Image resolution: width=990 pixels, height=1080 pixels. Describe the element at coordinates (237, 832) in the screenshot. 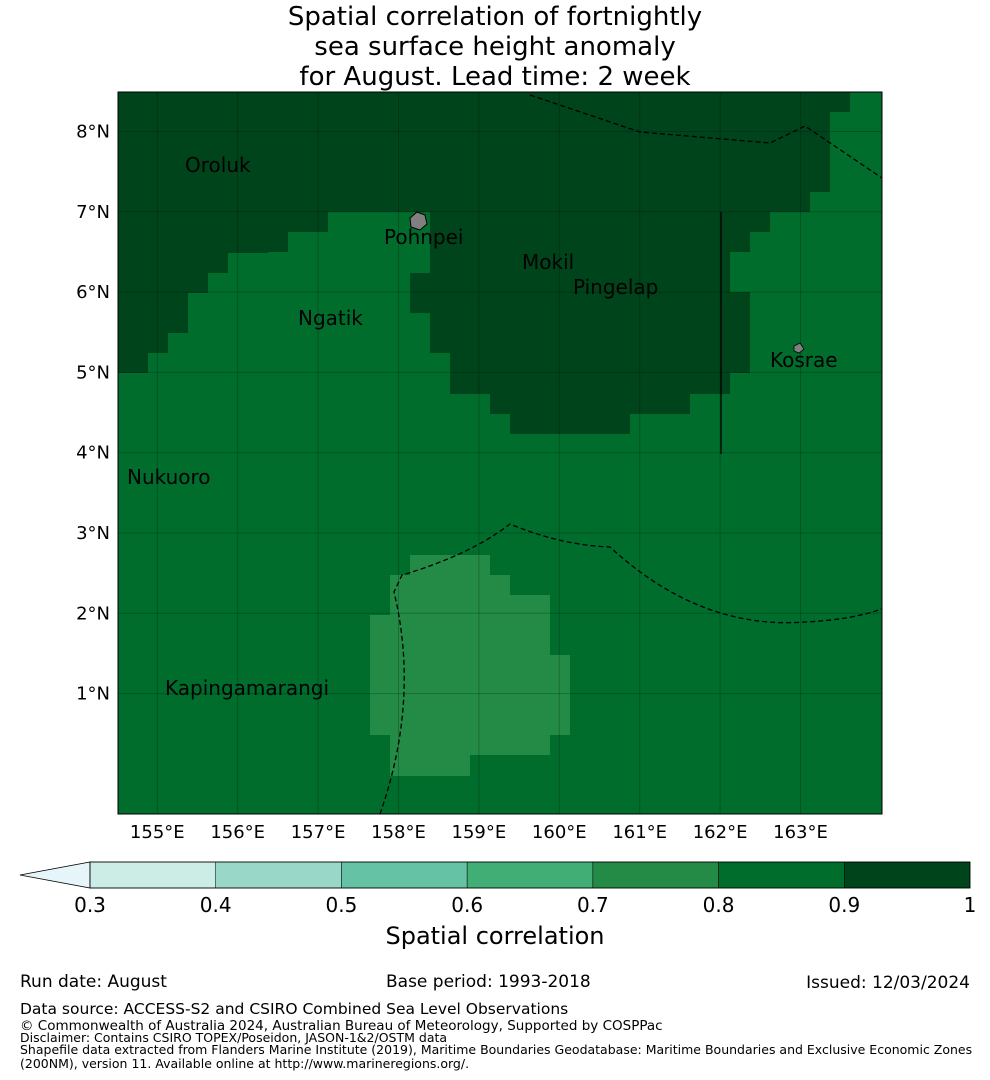

I see `lon-tick-label: 156°E` at that location.